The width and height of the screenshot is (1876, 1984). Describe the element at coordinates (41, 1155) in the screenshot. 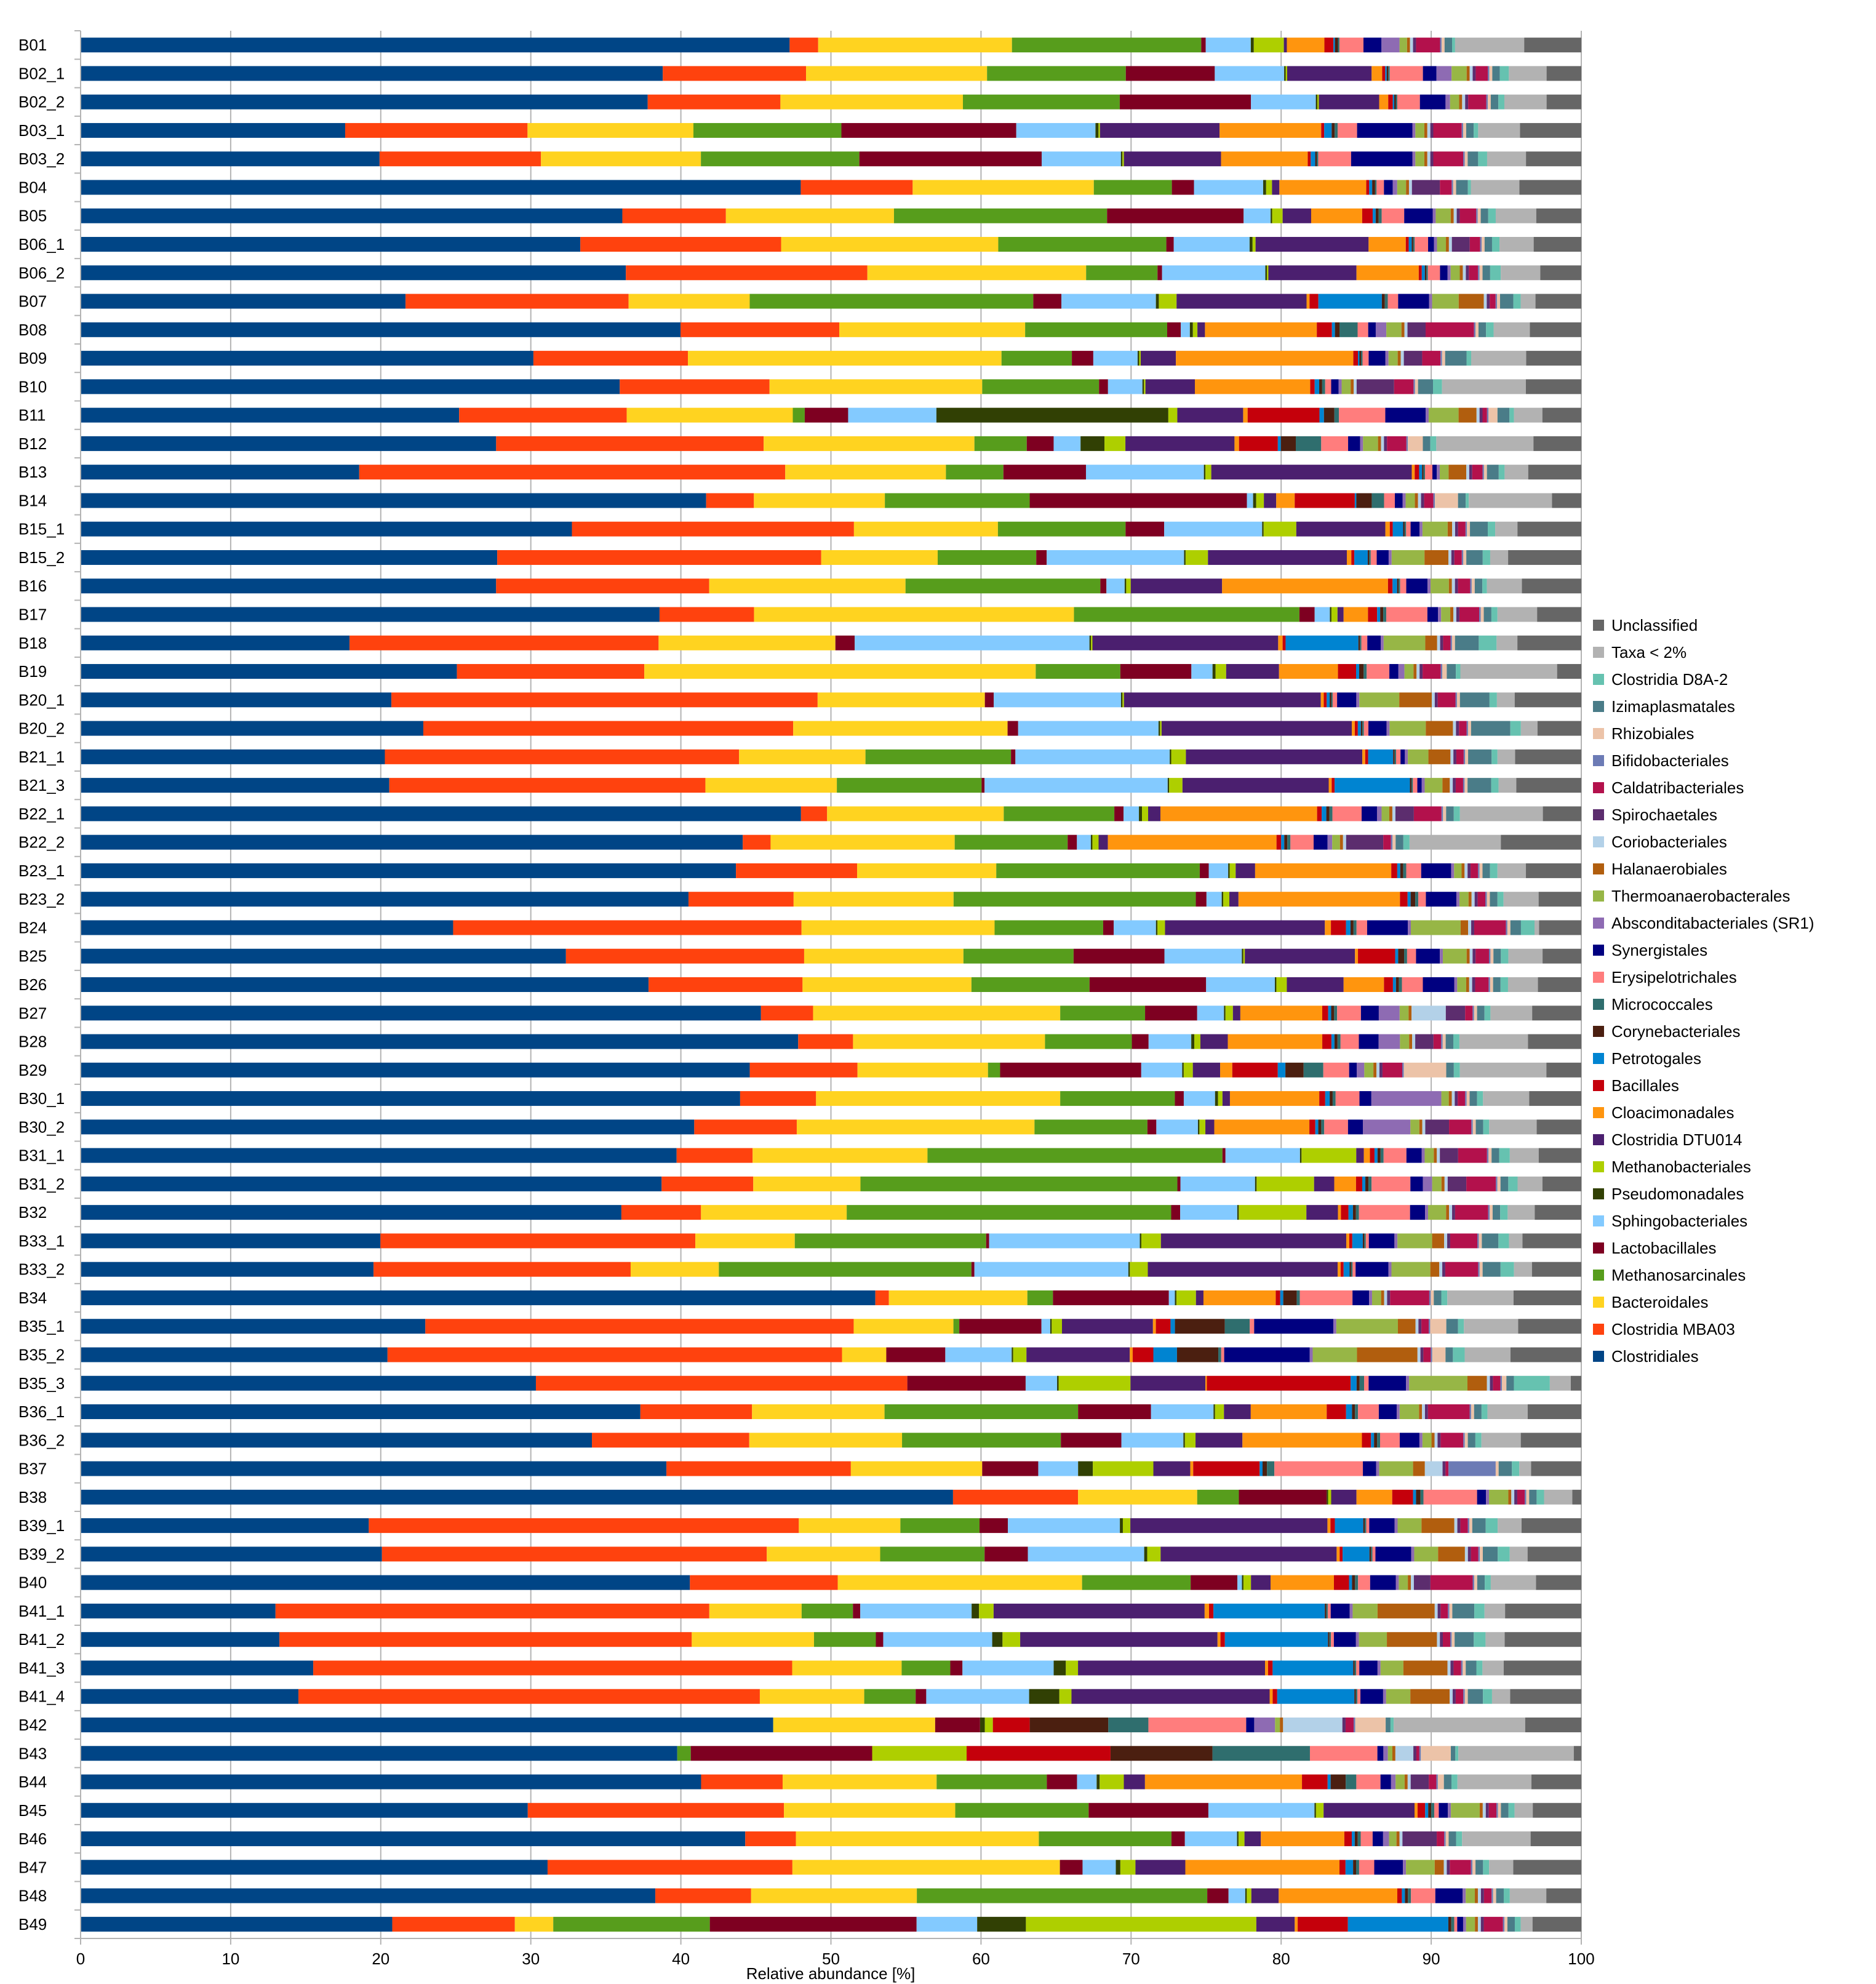

I see `y-tick-label: B31_1` at that location.